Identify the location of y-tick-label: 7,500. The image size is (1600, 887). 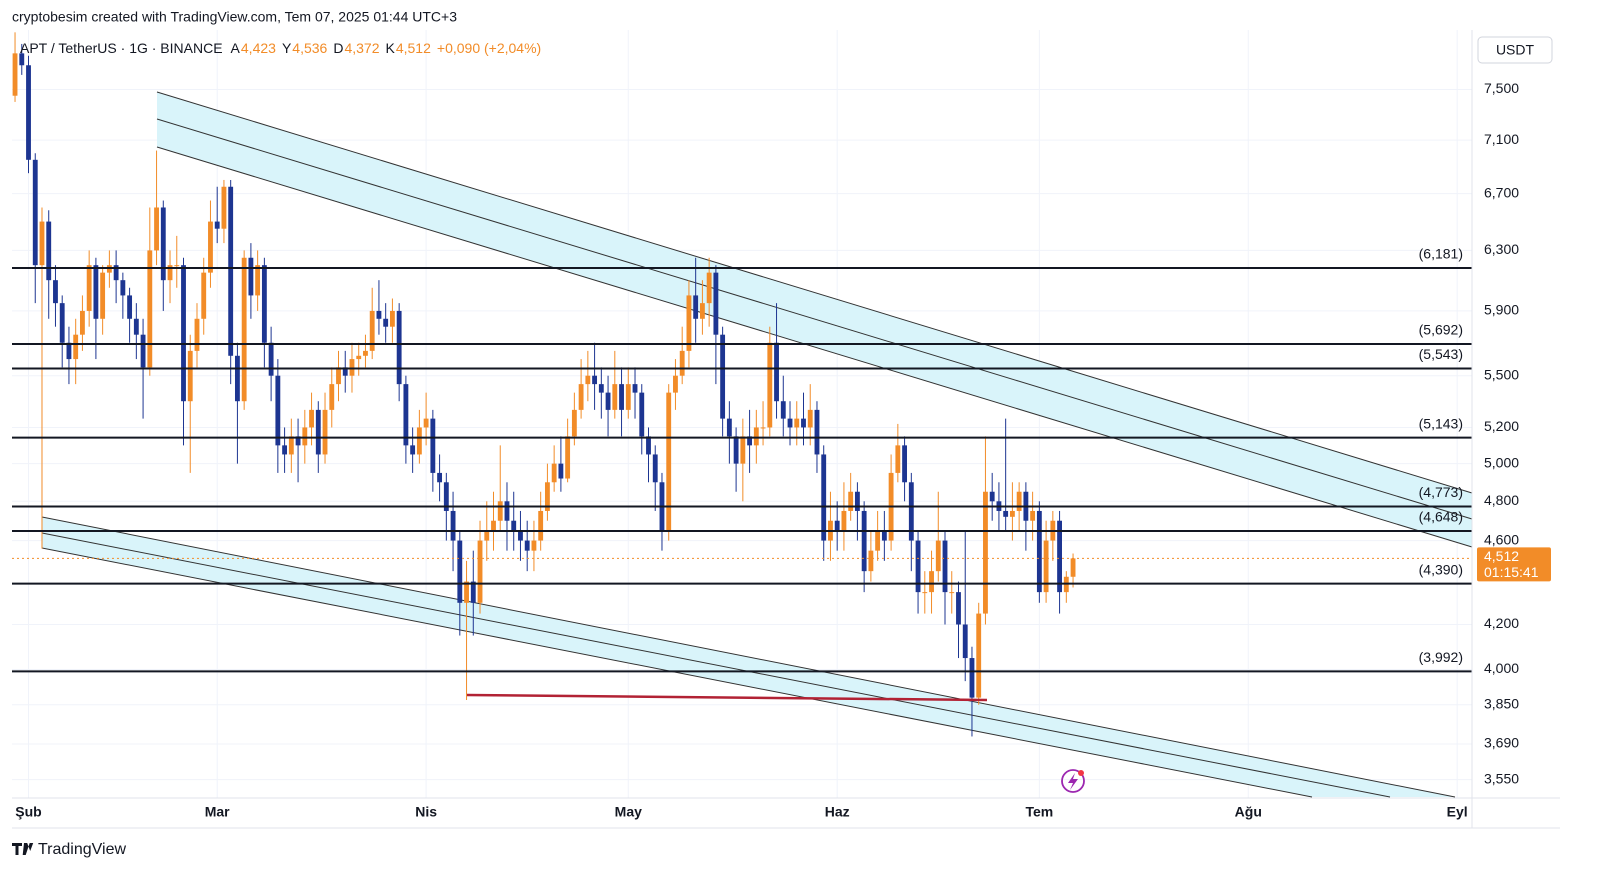
(1501, 88).